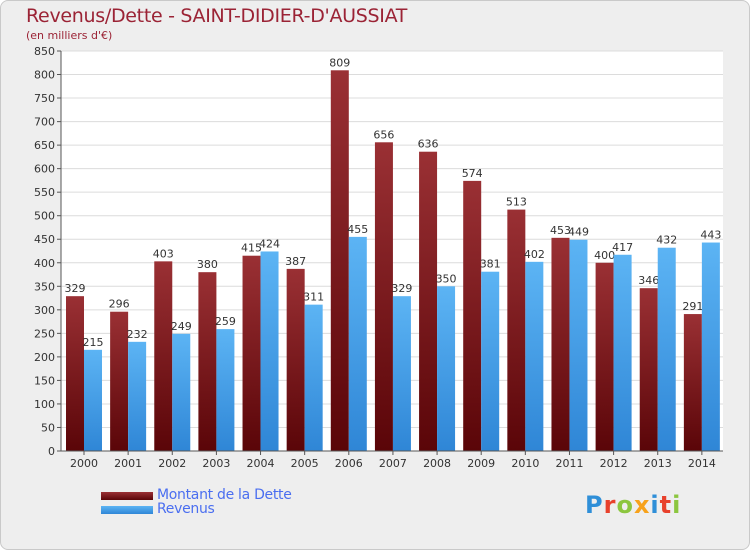  Describe the element at coordinates (44, 169) in the screenshot. I see `y-tick-label: 600` at that location.